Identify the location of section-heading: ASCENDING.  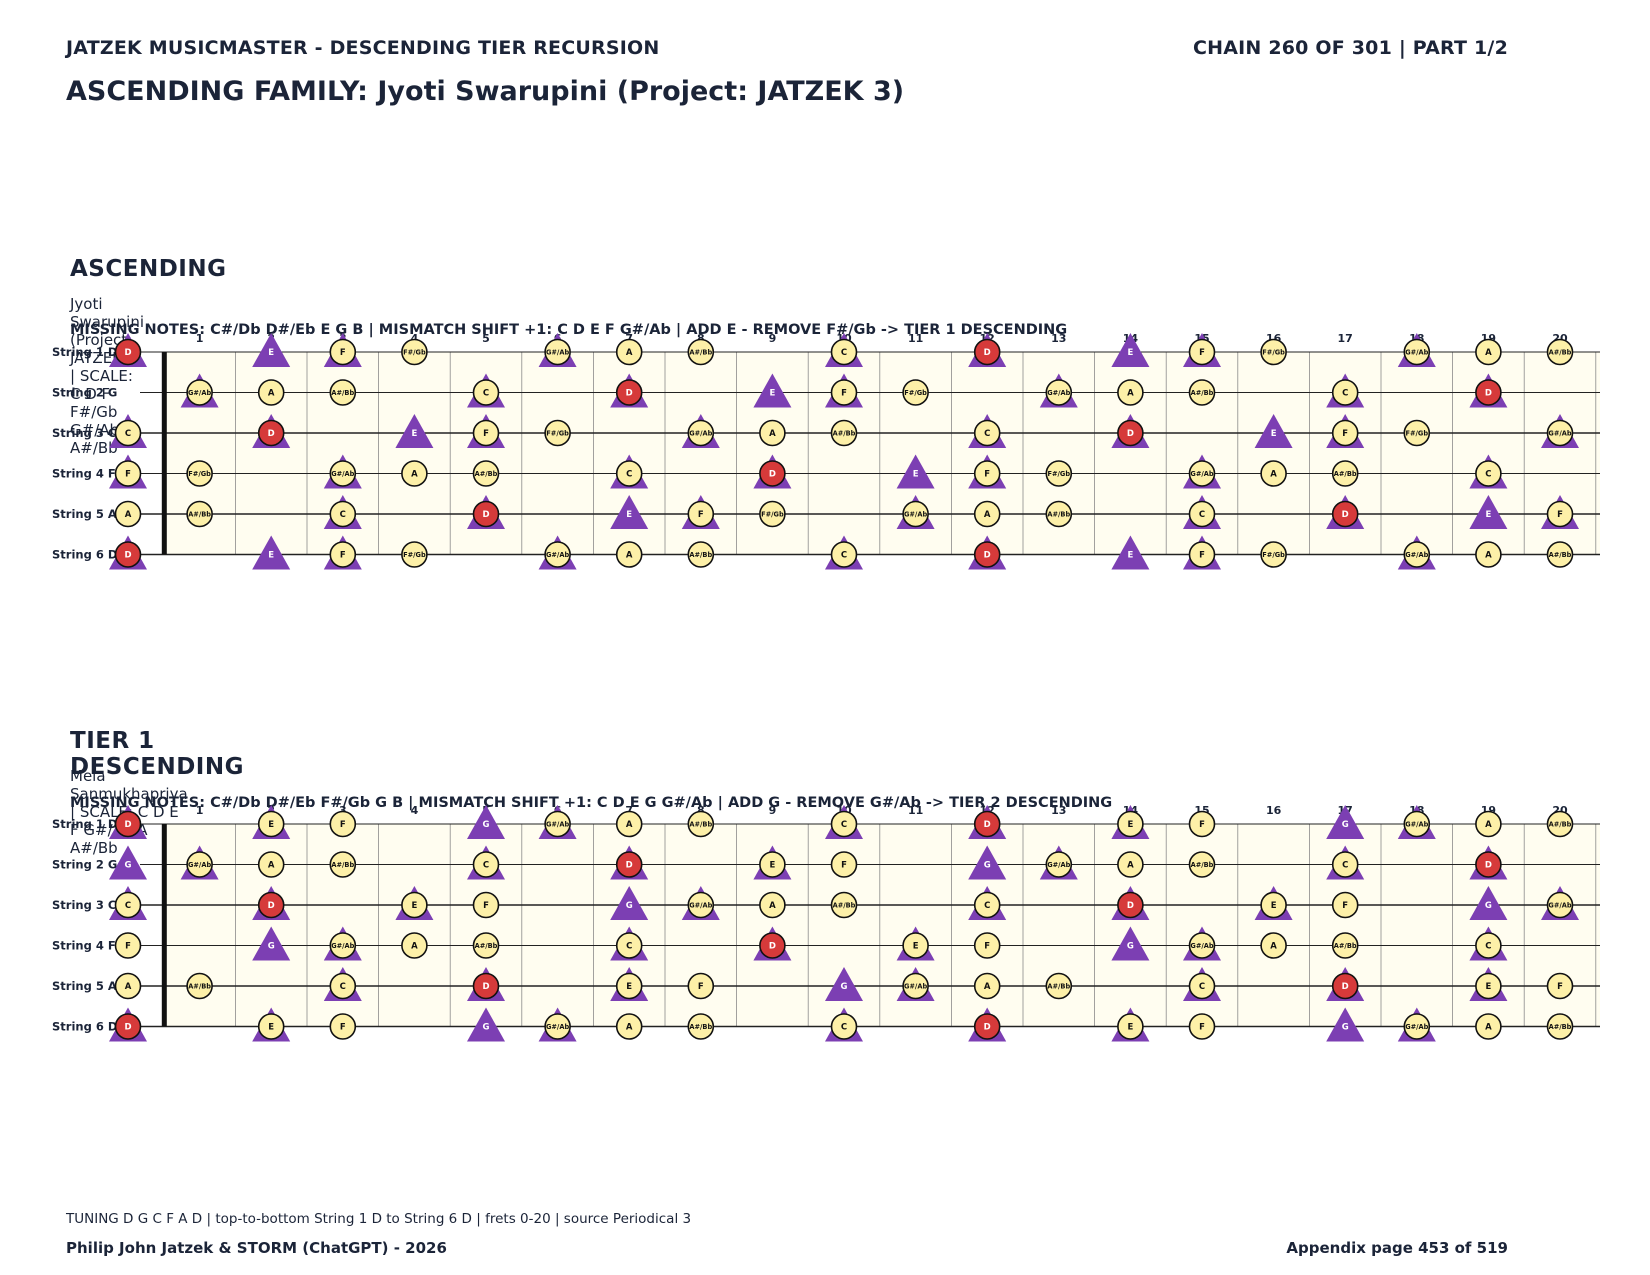
(148, 269).